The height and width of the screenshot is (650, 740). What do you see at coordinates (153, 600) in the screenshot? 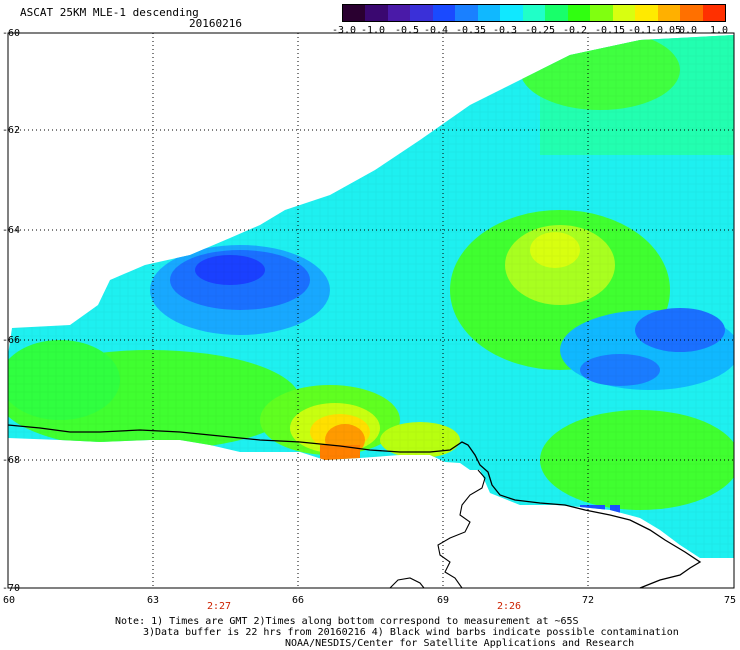
I see `lon-label: 63` at bounding box center [153, 600].